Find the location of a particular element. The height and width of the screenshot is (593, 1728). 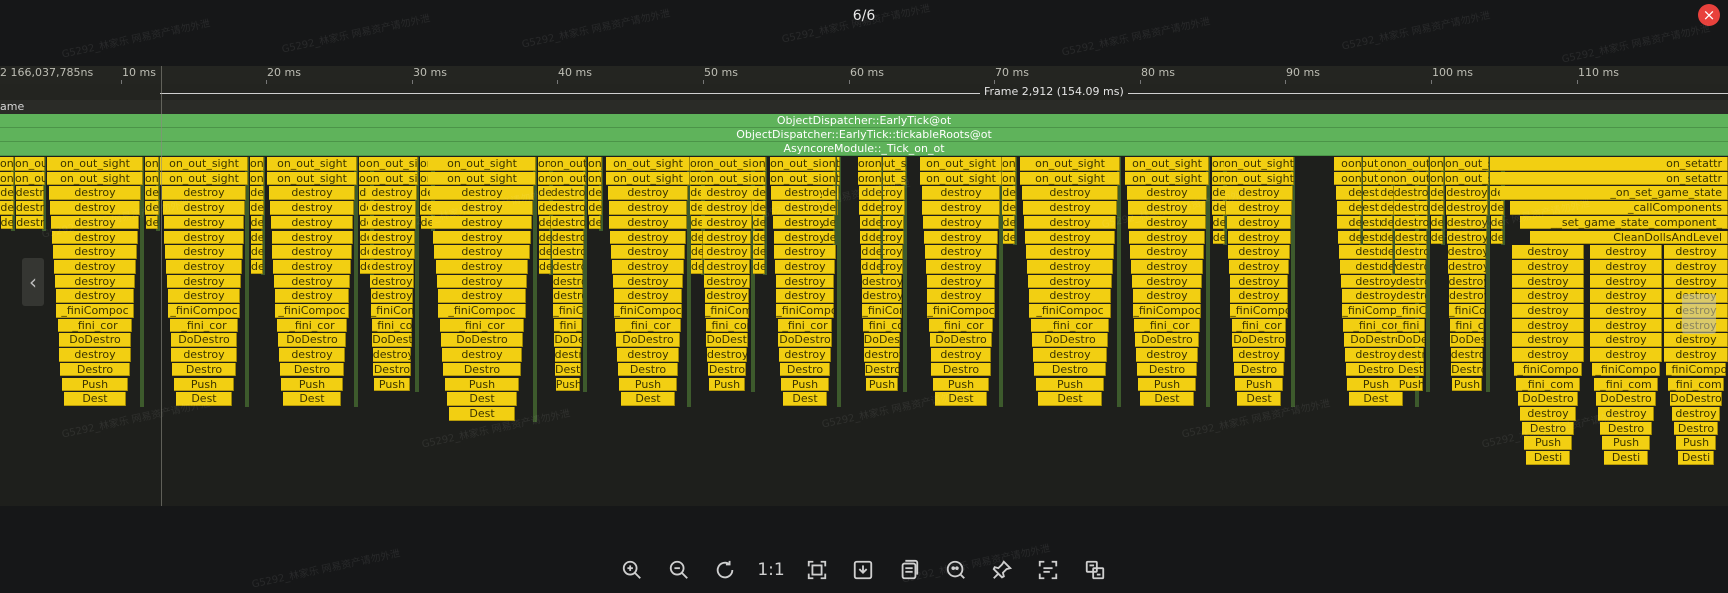

flame-block-right: _callComponents is located at coordinates (1619, 208).